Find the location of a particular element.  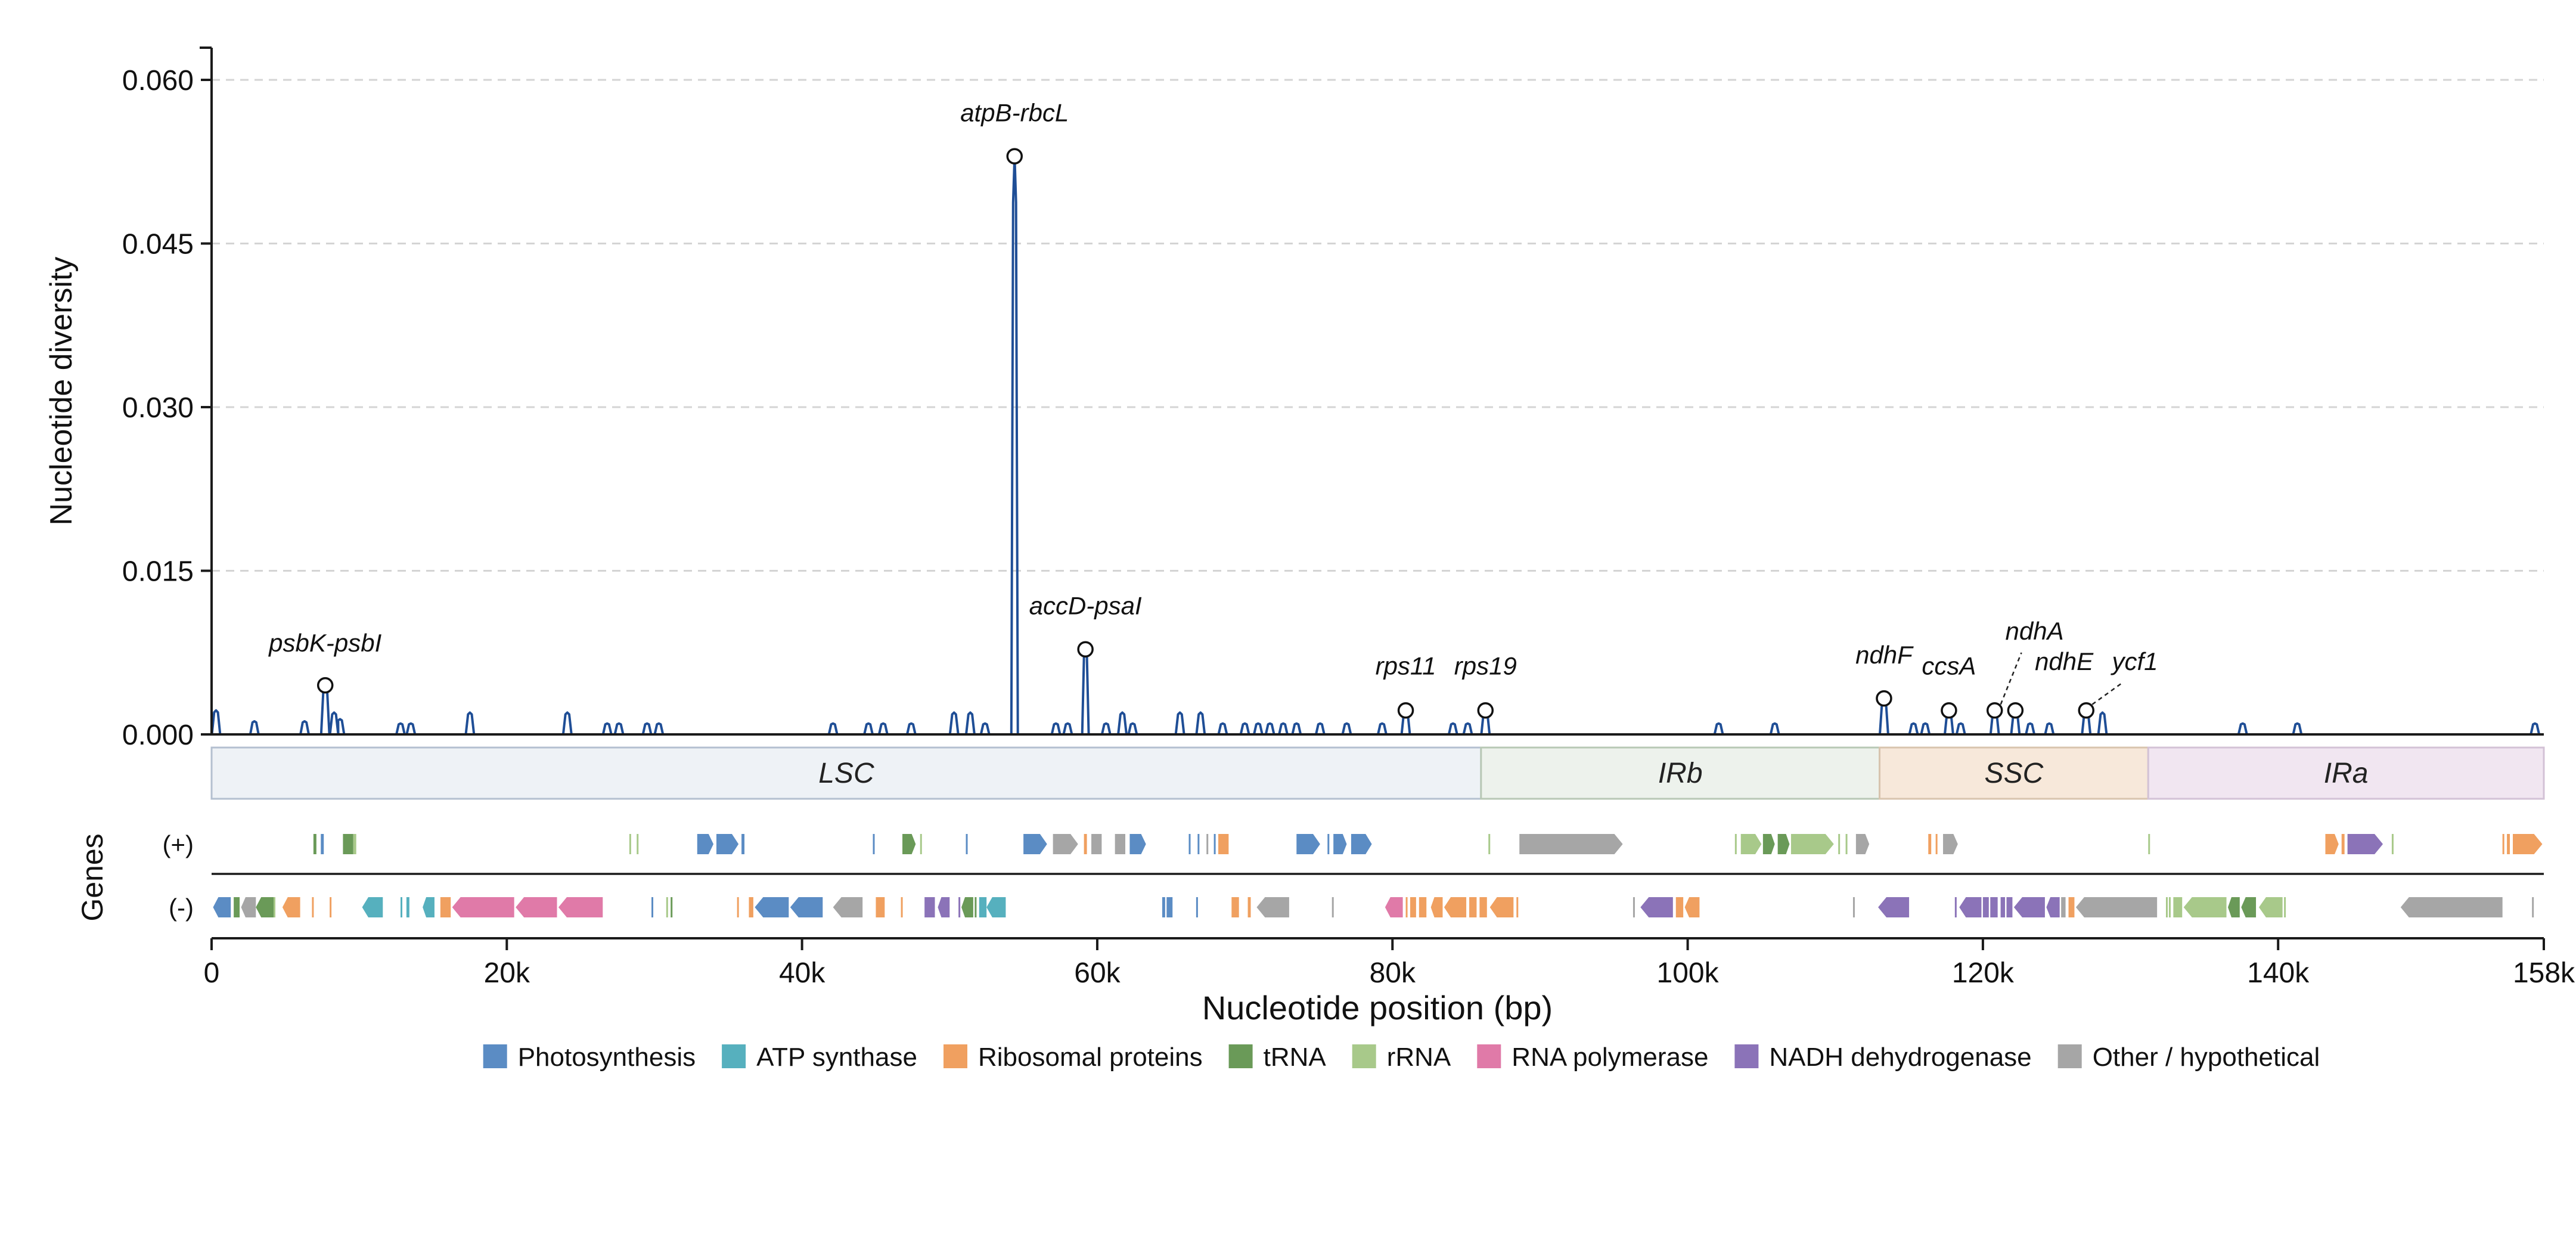

y-tick-label: 0.030 is located at coordinates (158, 408).